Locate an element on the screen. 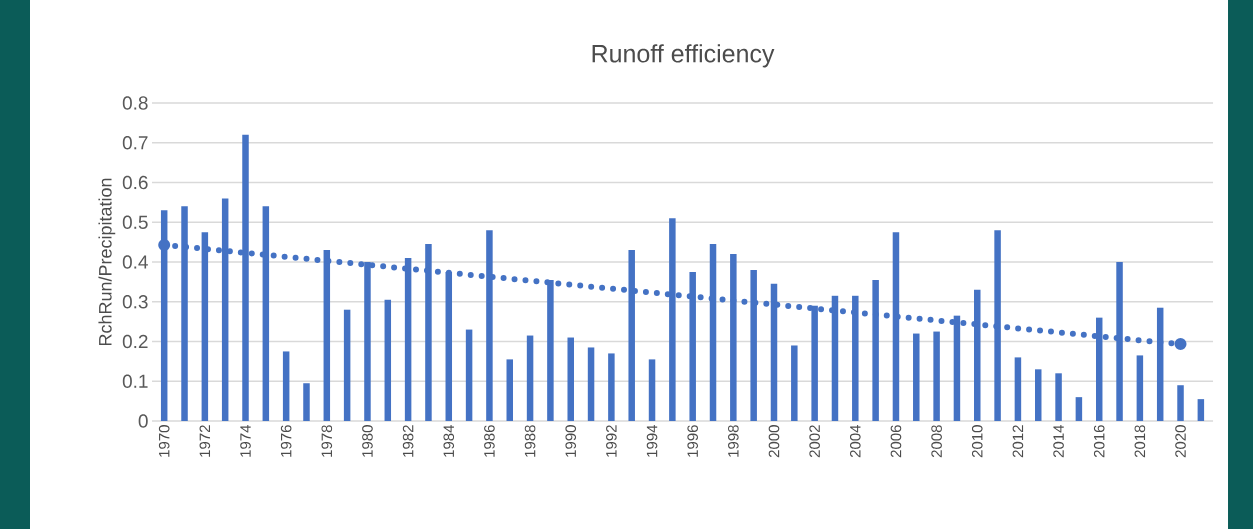 This screenshot has width=1253, height=529. x-tick-label: 2010 is located at coordinates (977, 441).